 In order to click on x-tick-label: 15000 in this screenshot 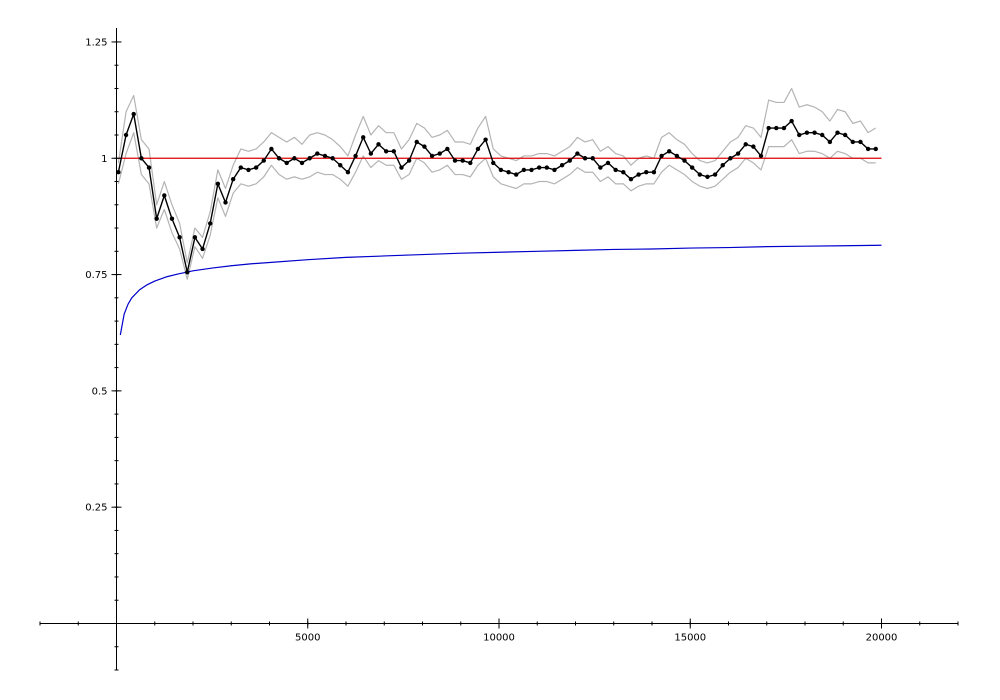, I will do `click(690, 637)`.